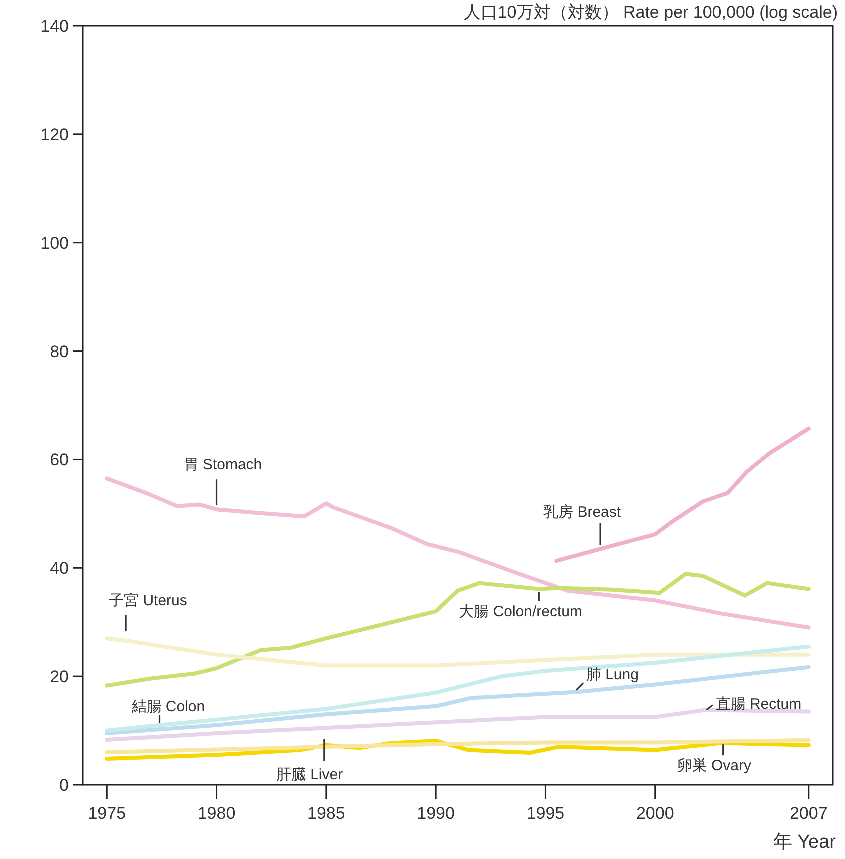 This screenshot has width=845, height=859. What do you see at coordinates (583, 513) in the screenshot?
I see `series-label: 乳房 Breast` at bounding box center [583, 513].